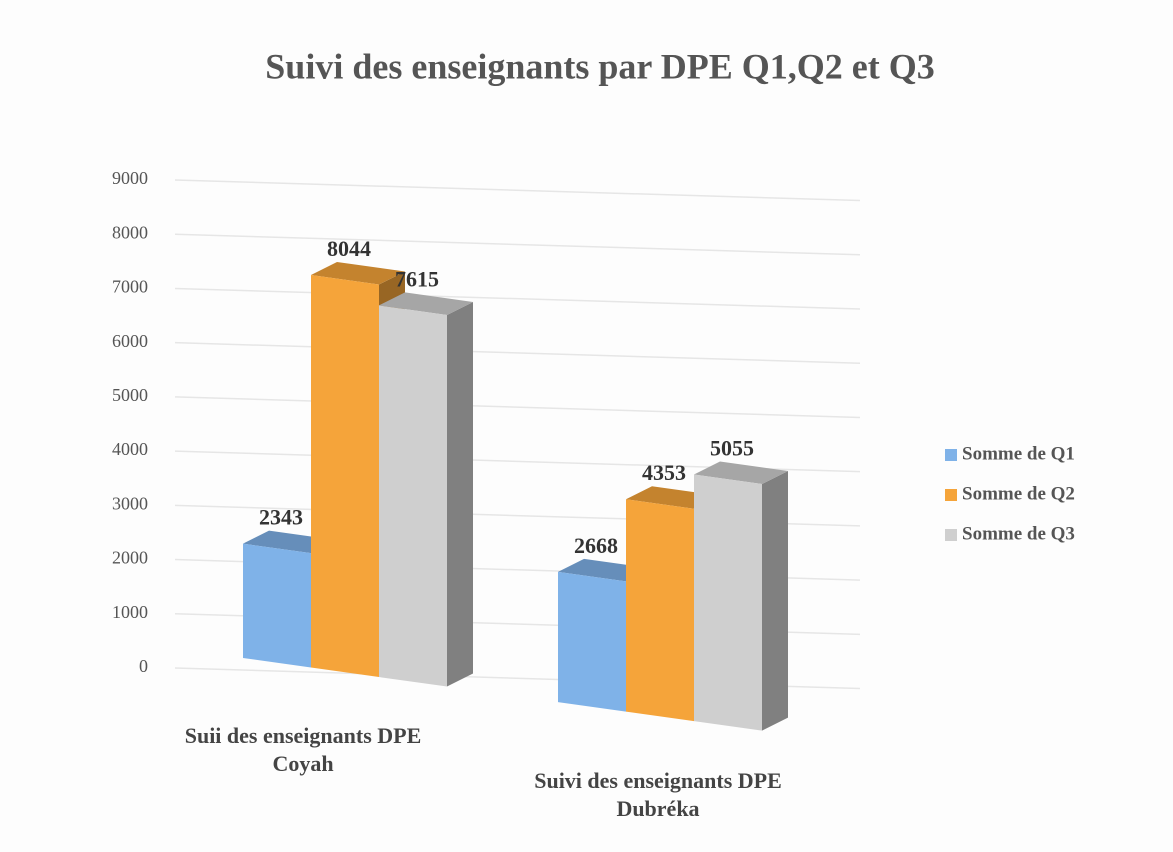 This screenshot has height=852, width=1173. I want to click on data-label: 2343, so click(281, 517).